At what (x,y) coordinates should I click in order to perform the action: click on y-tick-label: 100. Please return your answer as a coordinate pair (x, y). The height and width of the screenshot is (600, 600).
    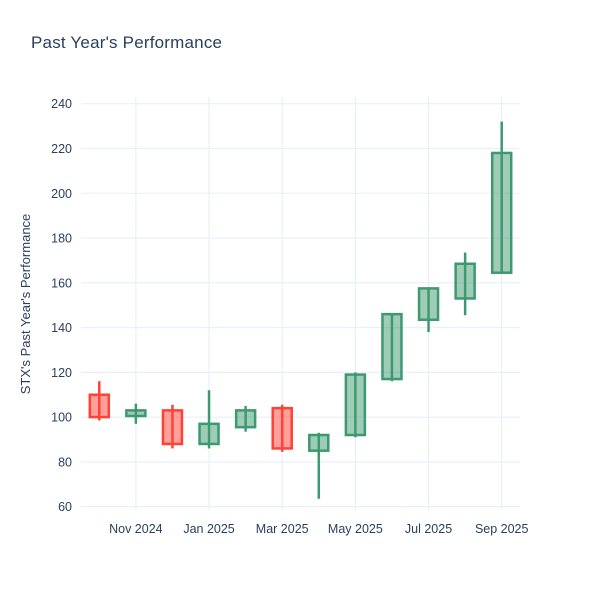
    Looking at the image, I should click on (61, 418).